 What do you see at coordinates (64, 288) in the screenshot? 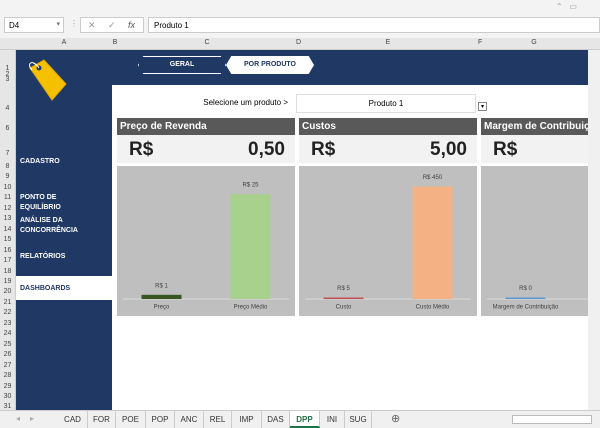
I see `sidebar-item: DASHBOARDS` at bounding box center [64, 288].